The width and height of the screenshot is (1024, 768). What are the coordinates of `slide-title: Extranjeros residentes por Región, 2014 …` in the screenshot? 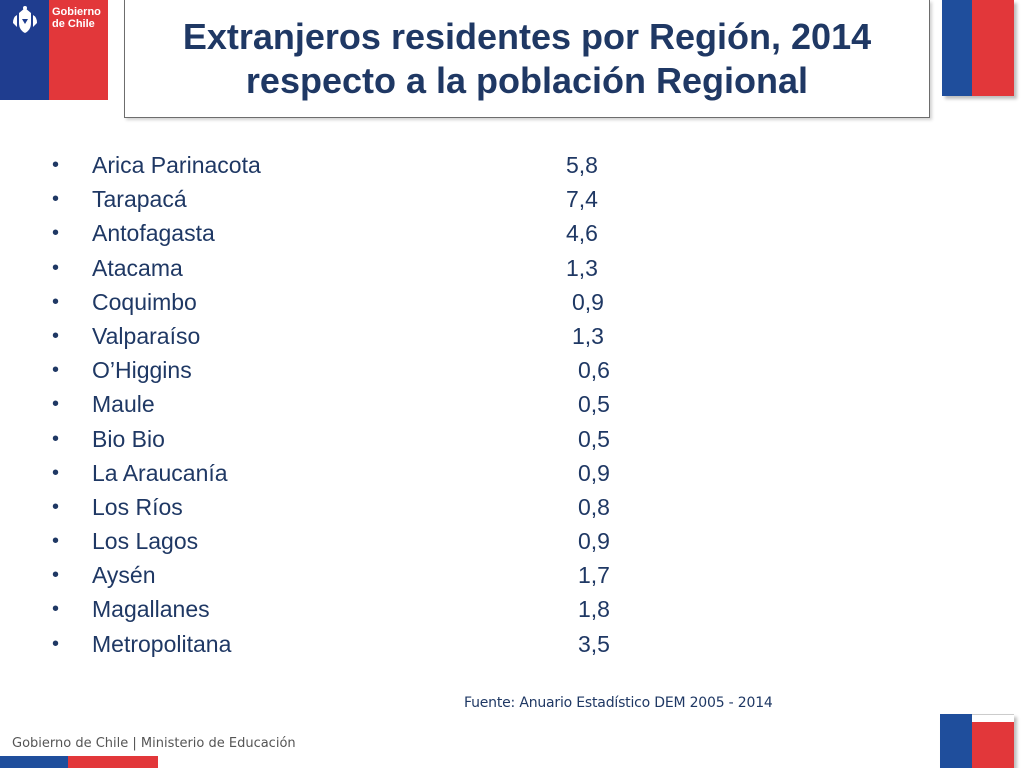 It's located at (527, 59).